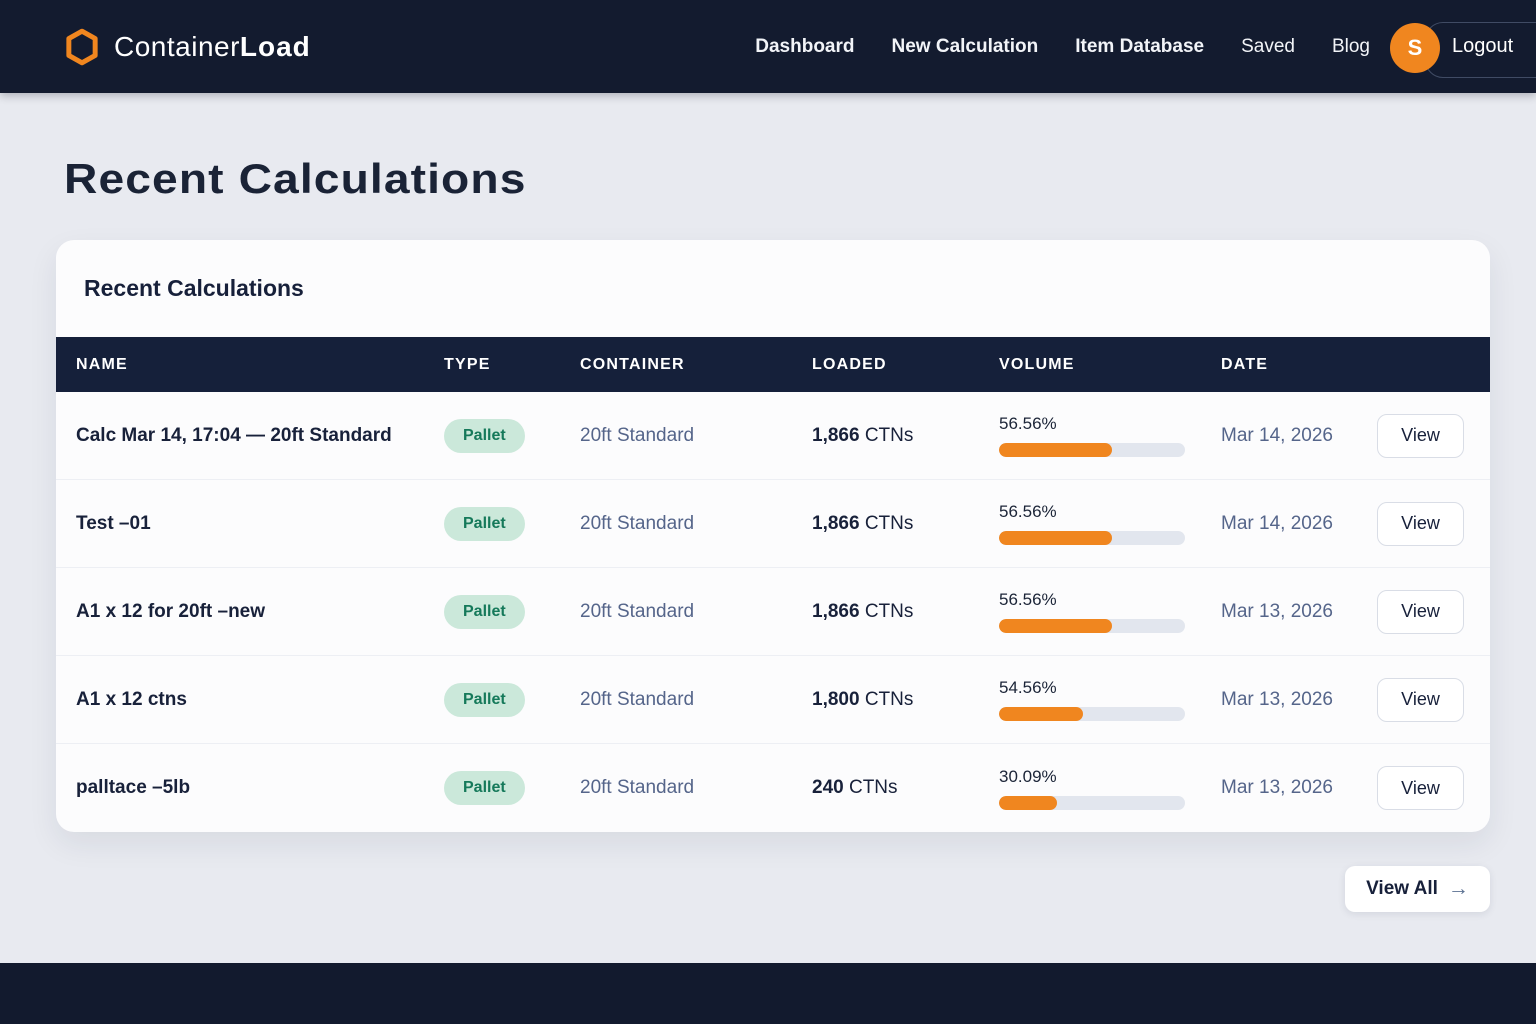  Describe the element at coordinates (171, 611) in the screenshot. I see `calculation-name: A1 x 12 for 20ft –new` at that location.